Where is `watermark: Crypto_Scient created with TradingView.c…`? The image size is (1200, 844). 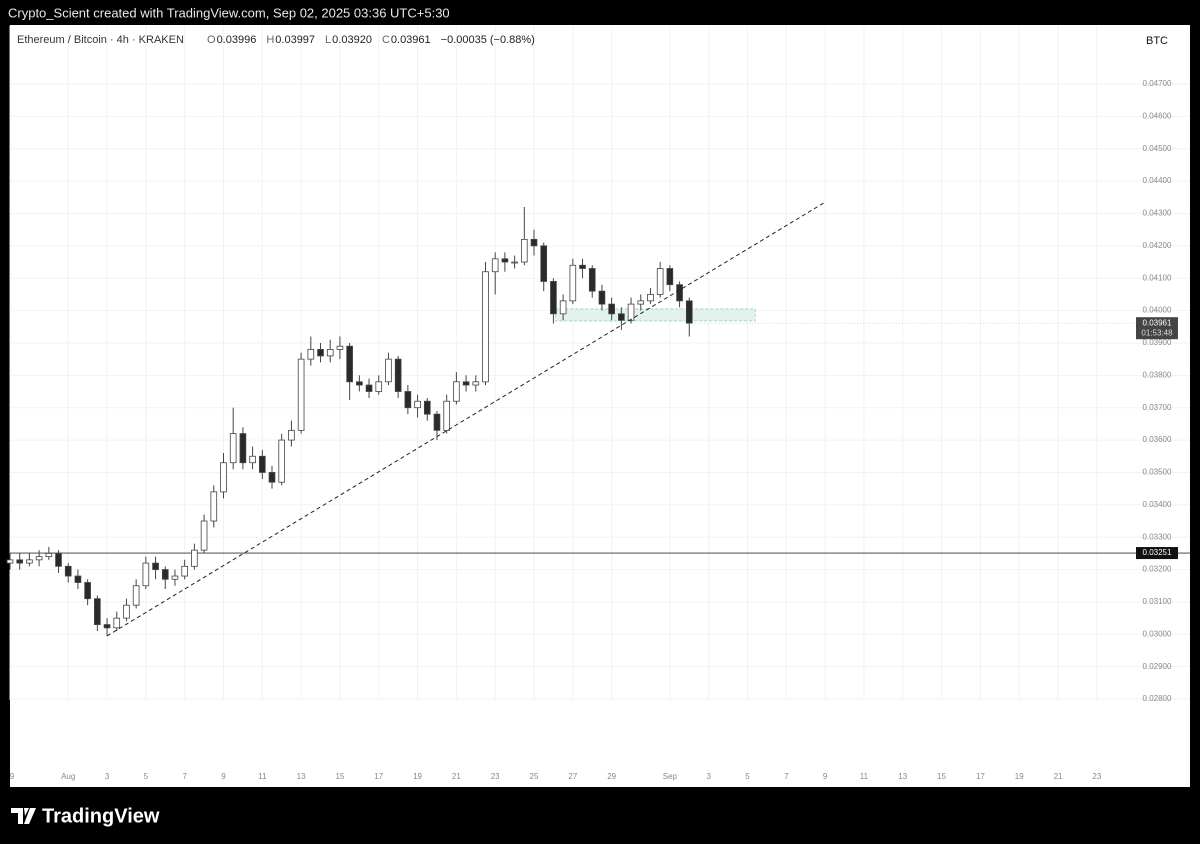 watermark: Crypto_Scient created with TradingView.c… is located at coordinates (229, 12).